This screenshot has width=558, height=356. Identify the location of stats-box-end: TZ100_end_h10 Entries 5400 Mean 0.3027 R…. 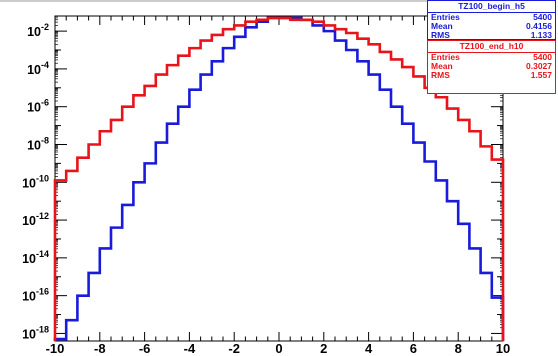
(491, 67).